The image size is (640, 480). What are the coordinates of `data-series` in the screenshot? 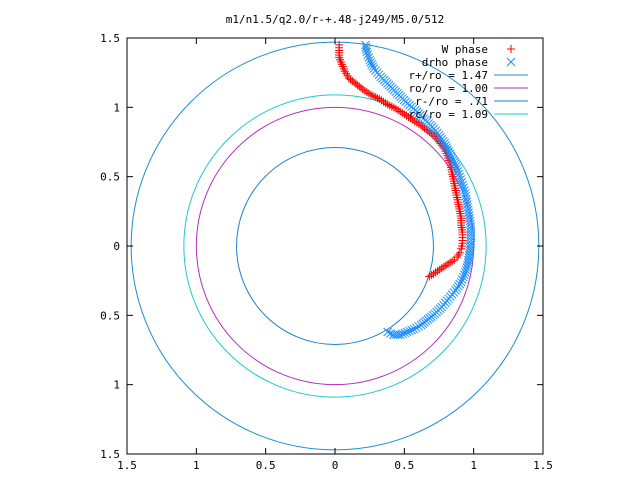 It's located at (405, 190).